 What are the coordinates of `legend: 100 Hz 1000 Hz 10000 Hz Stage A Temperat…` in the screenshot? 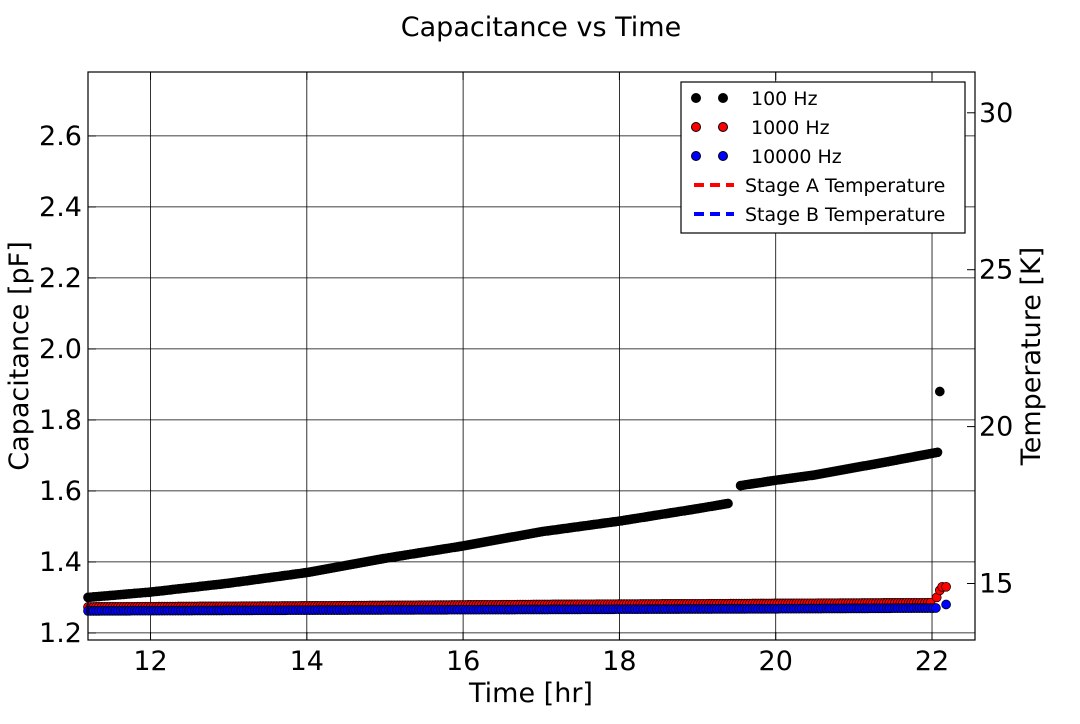 It's located at (823, 157).